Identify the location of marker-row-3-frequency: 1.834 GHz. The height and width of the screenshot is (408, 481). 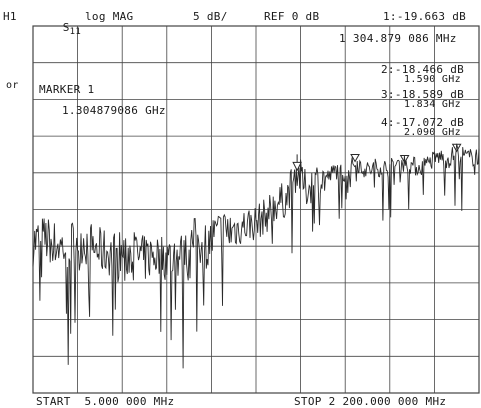
(432, 104).